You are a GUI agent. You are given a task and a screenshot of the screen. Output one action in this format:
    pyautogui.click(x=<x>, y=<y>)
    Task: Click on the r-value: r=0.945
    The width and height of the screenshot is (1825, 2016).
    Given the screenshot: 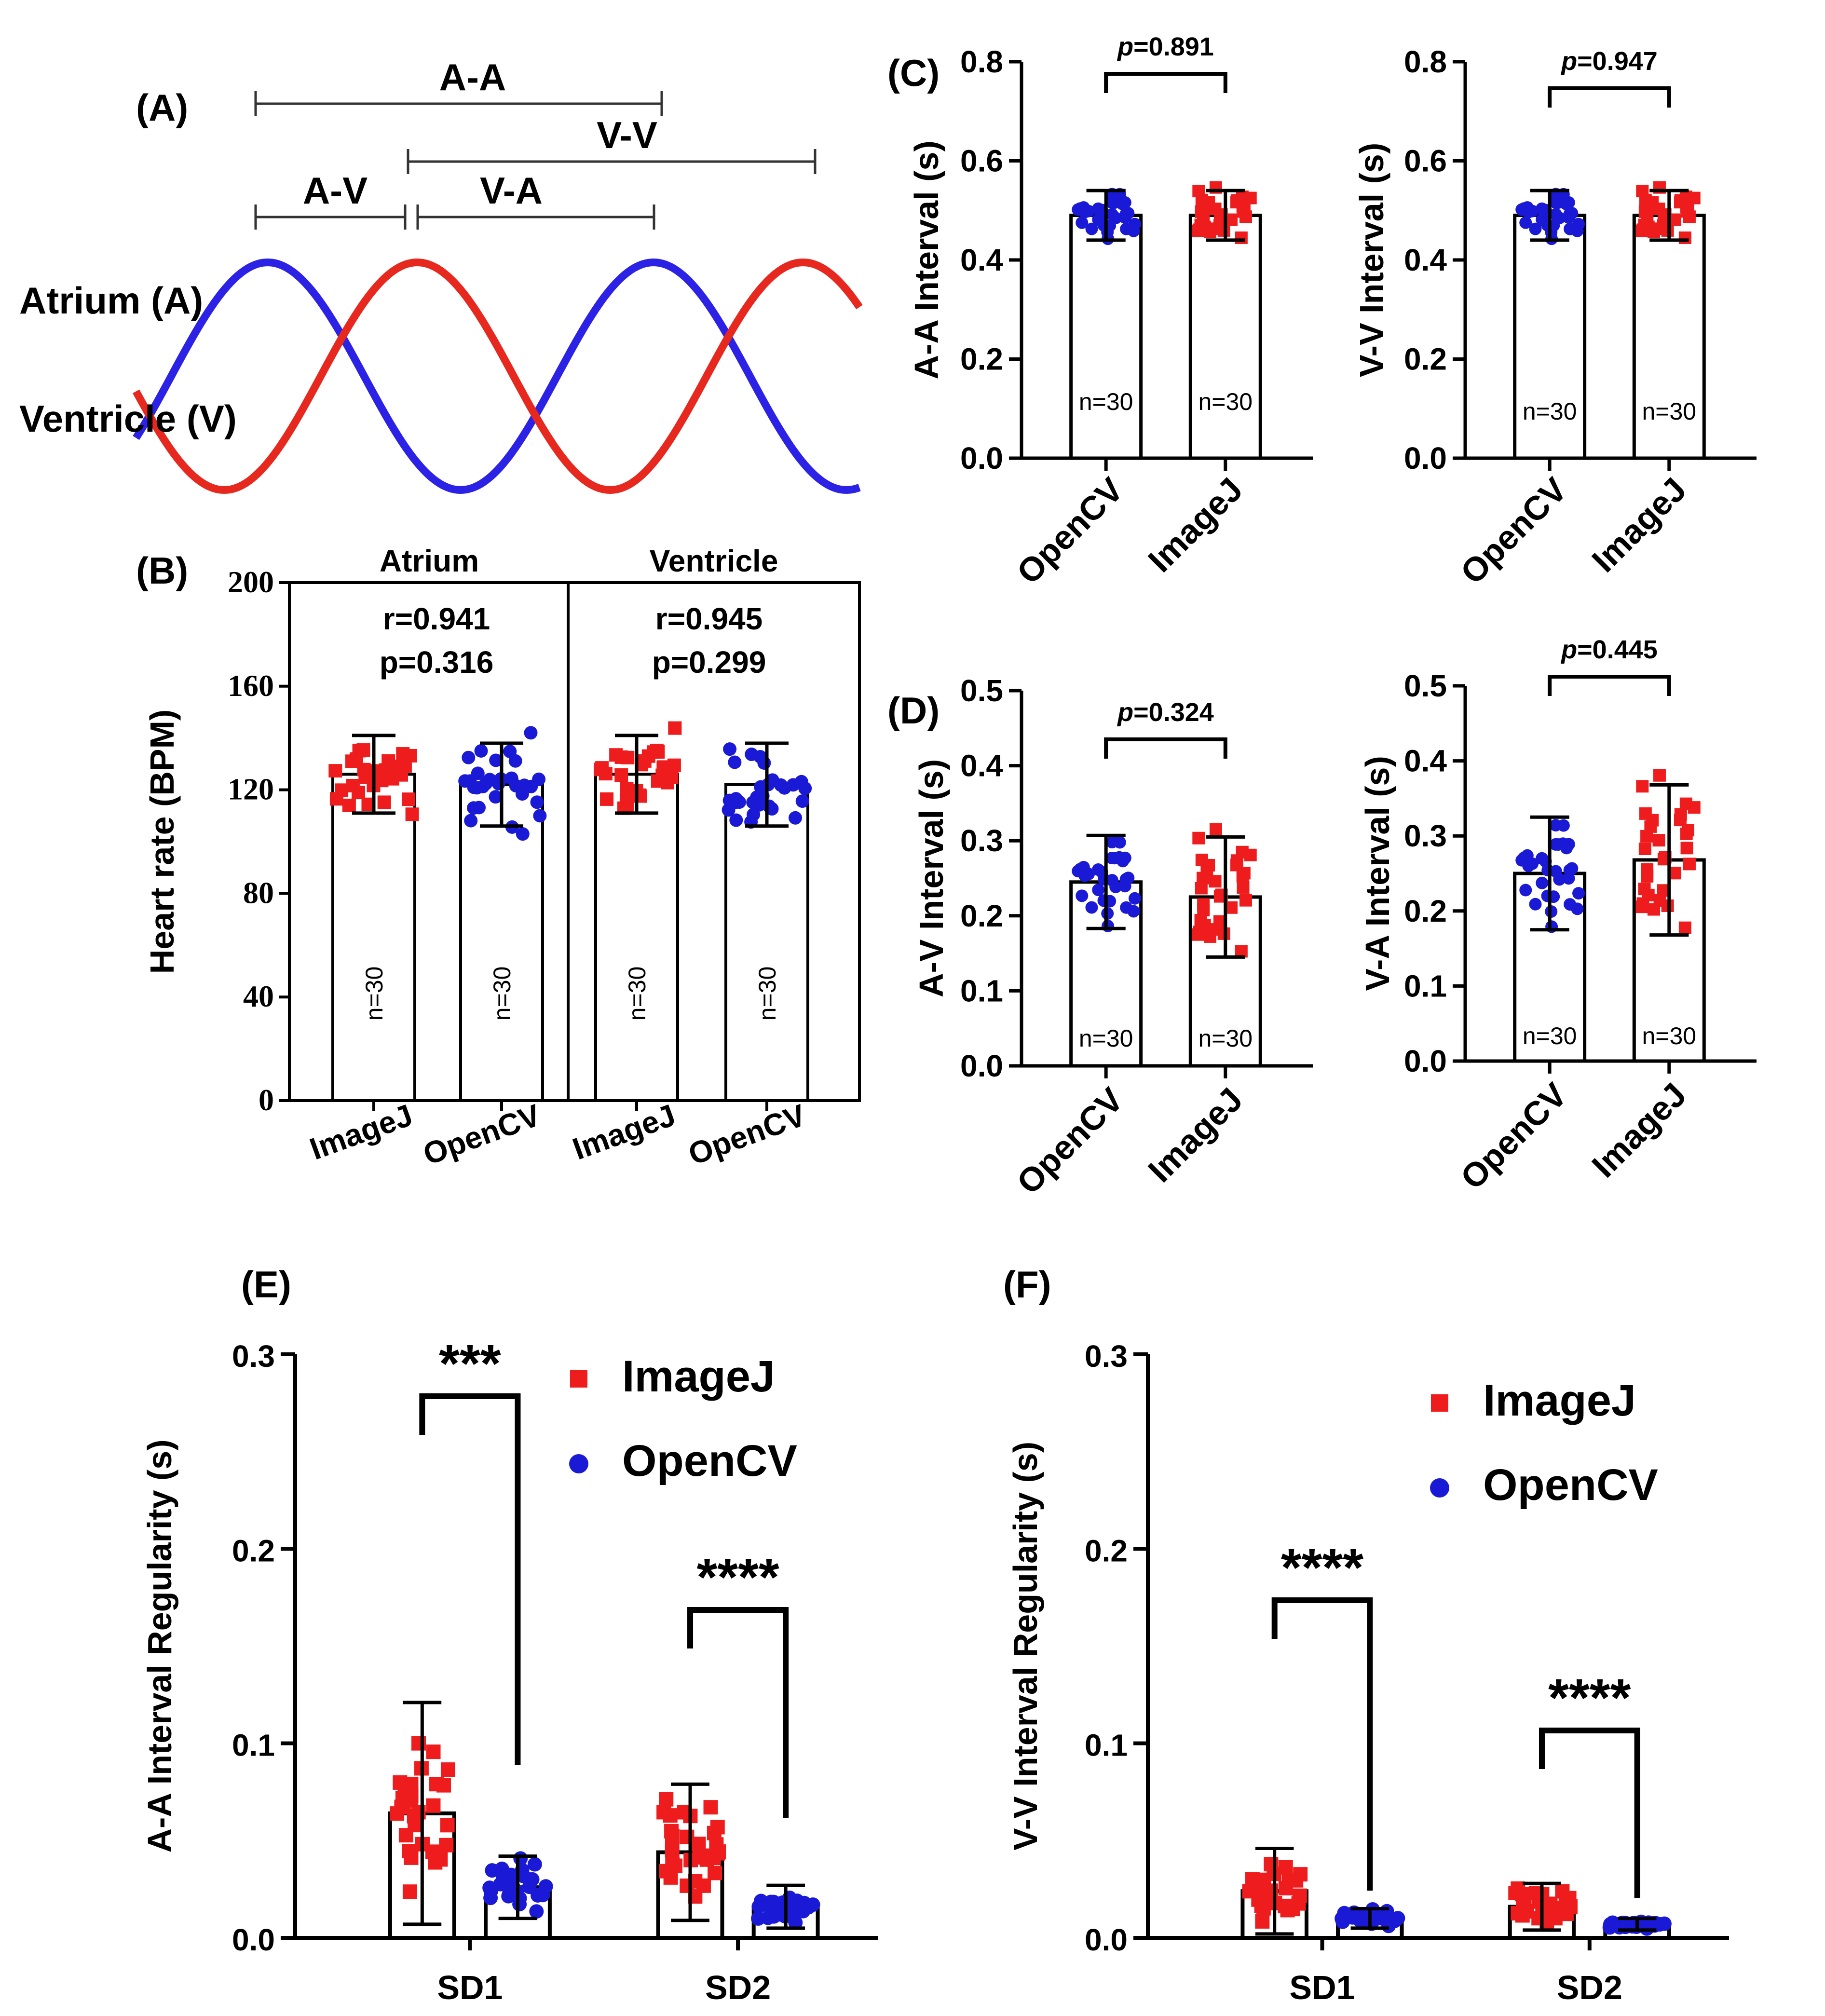 What is the action you would take?
    pyautogui.click(x=709, y=618)
    